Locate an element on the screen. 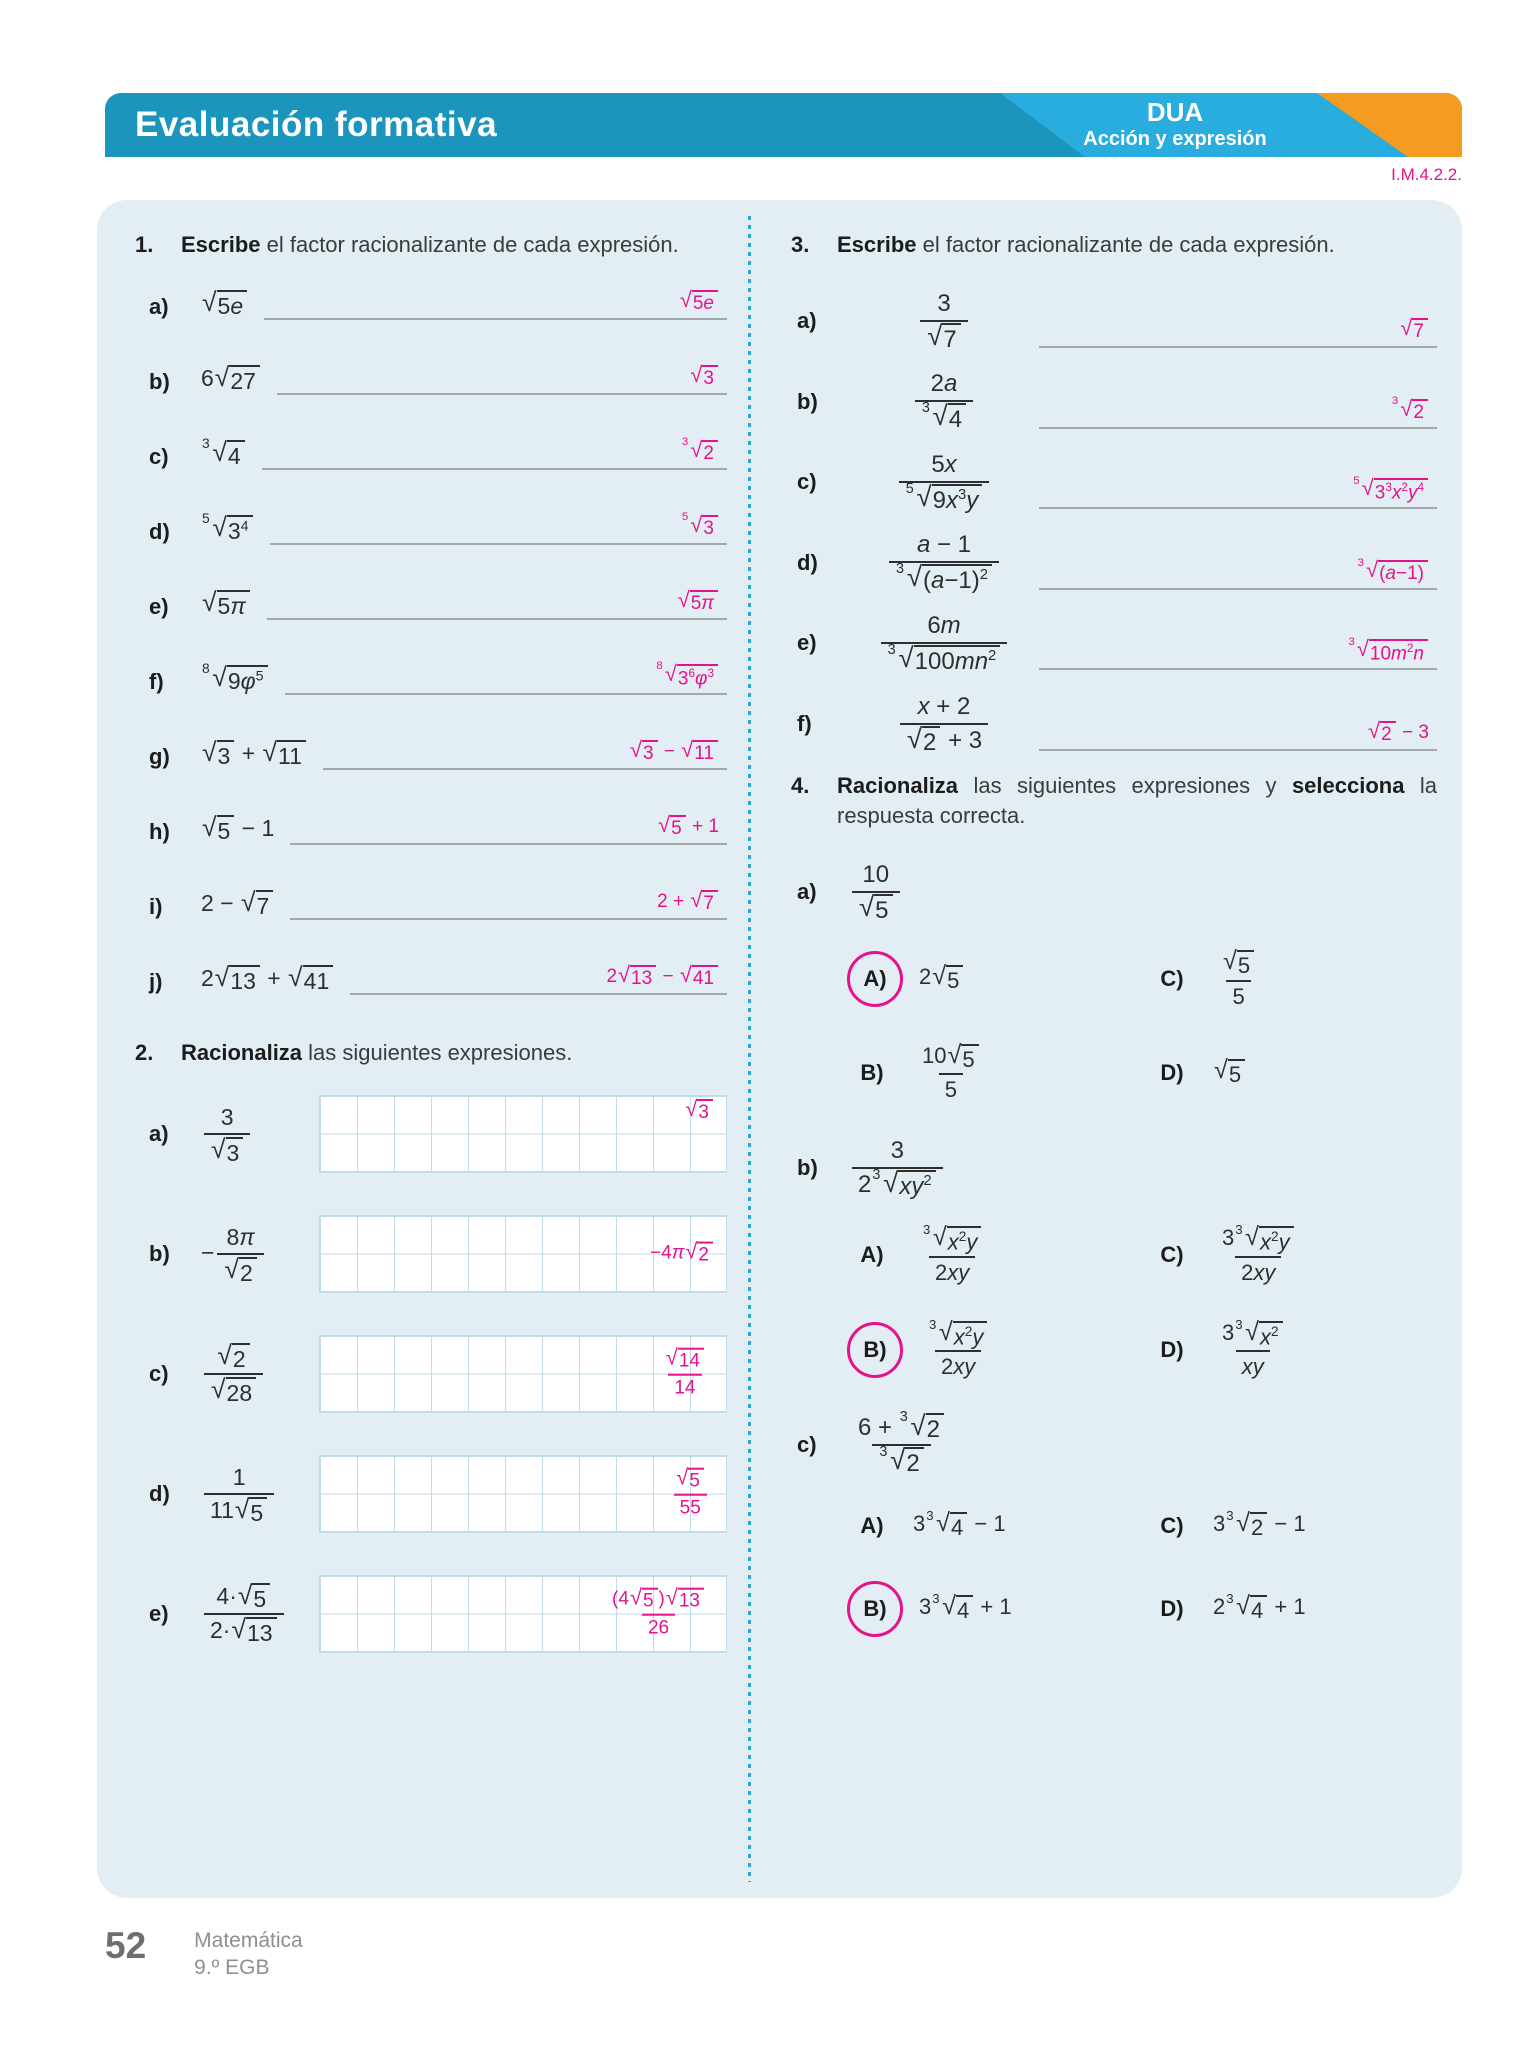 Image resolution: width=1536 pixels, height=2048 pixels. item-label: d) is located at coordinates (807, 562).